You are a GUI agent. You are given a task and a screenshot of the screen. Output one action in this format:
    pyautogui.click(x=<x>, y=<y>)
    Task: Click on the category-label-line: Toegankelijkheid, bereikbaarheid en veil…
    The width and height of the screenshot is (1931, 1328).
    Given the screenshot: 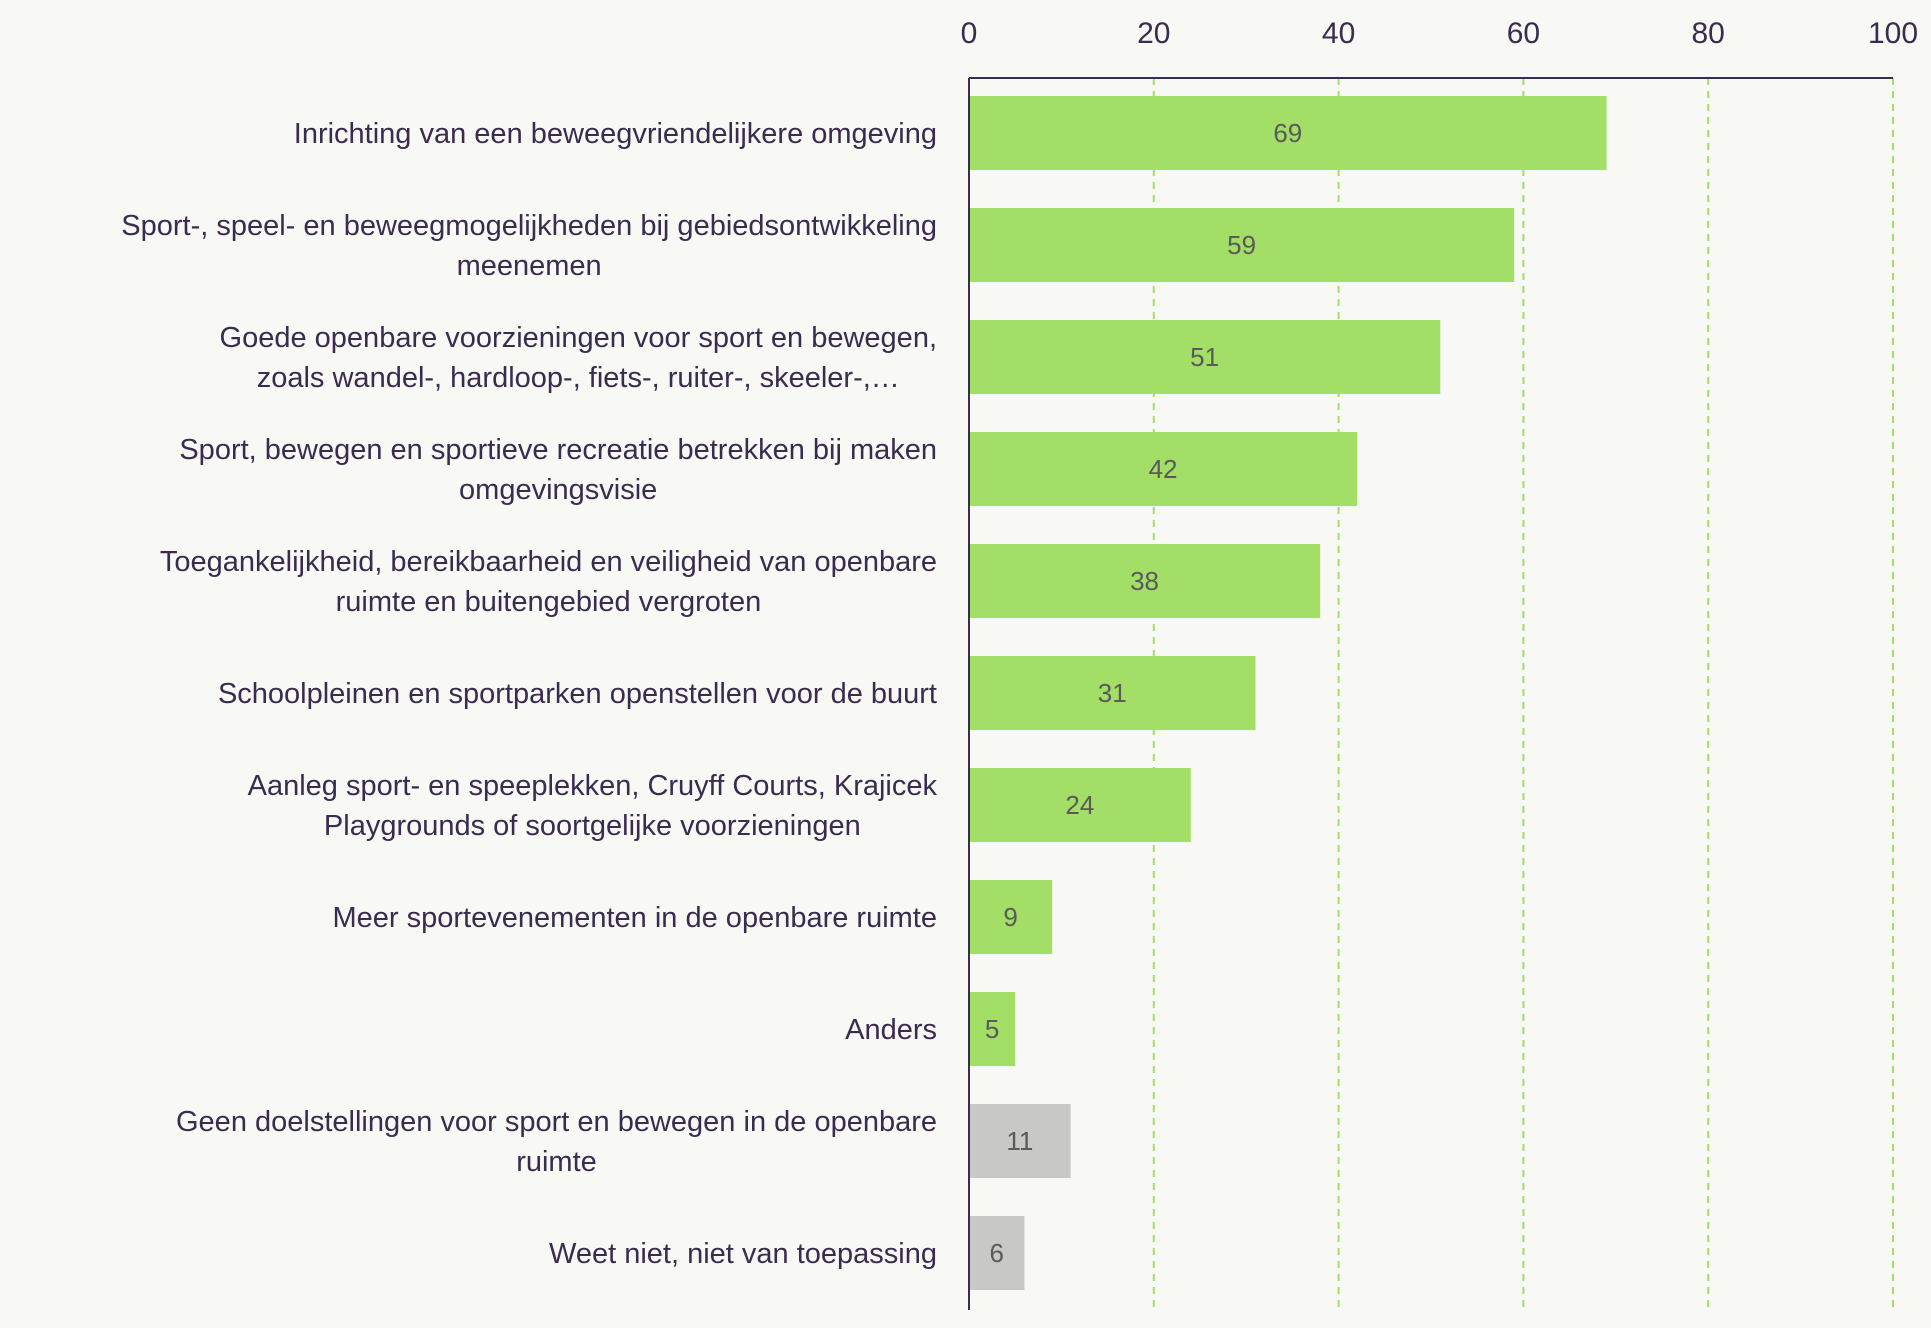 What is the action you would take?
    pyautogui.click(x=548, y=562)
    